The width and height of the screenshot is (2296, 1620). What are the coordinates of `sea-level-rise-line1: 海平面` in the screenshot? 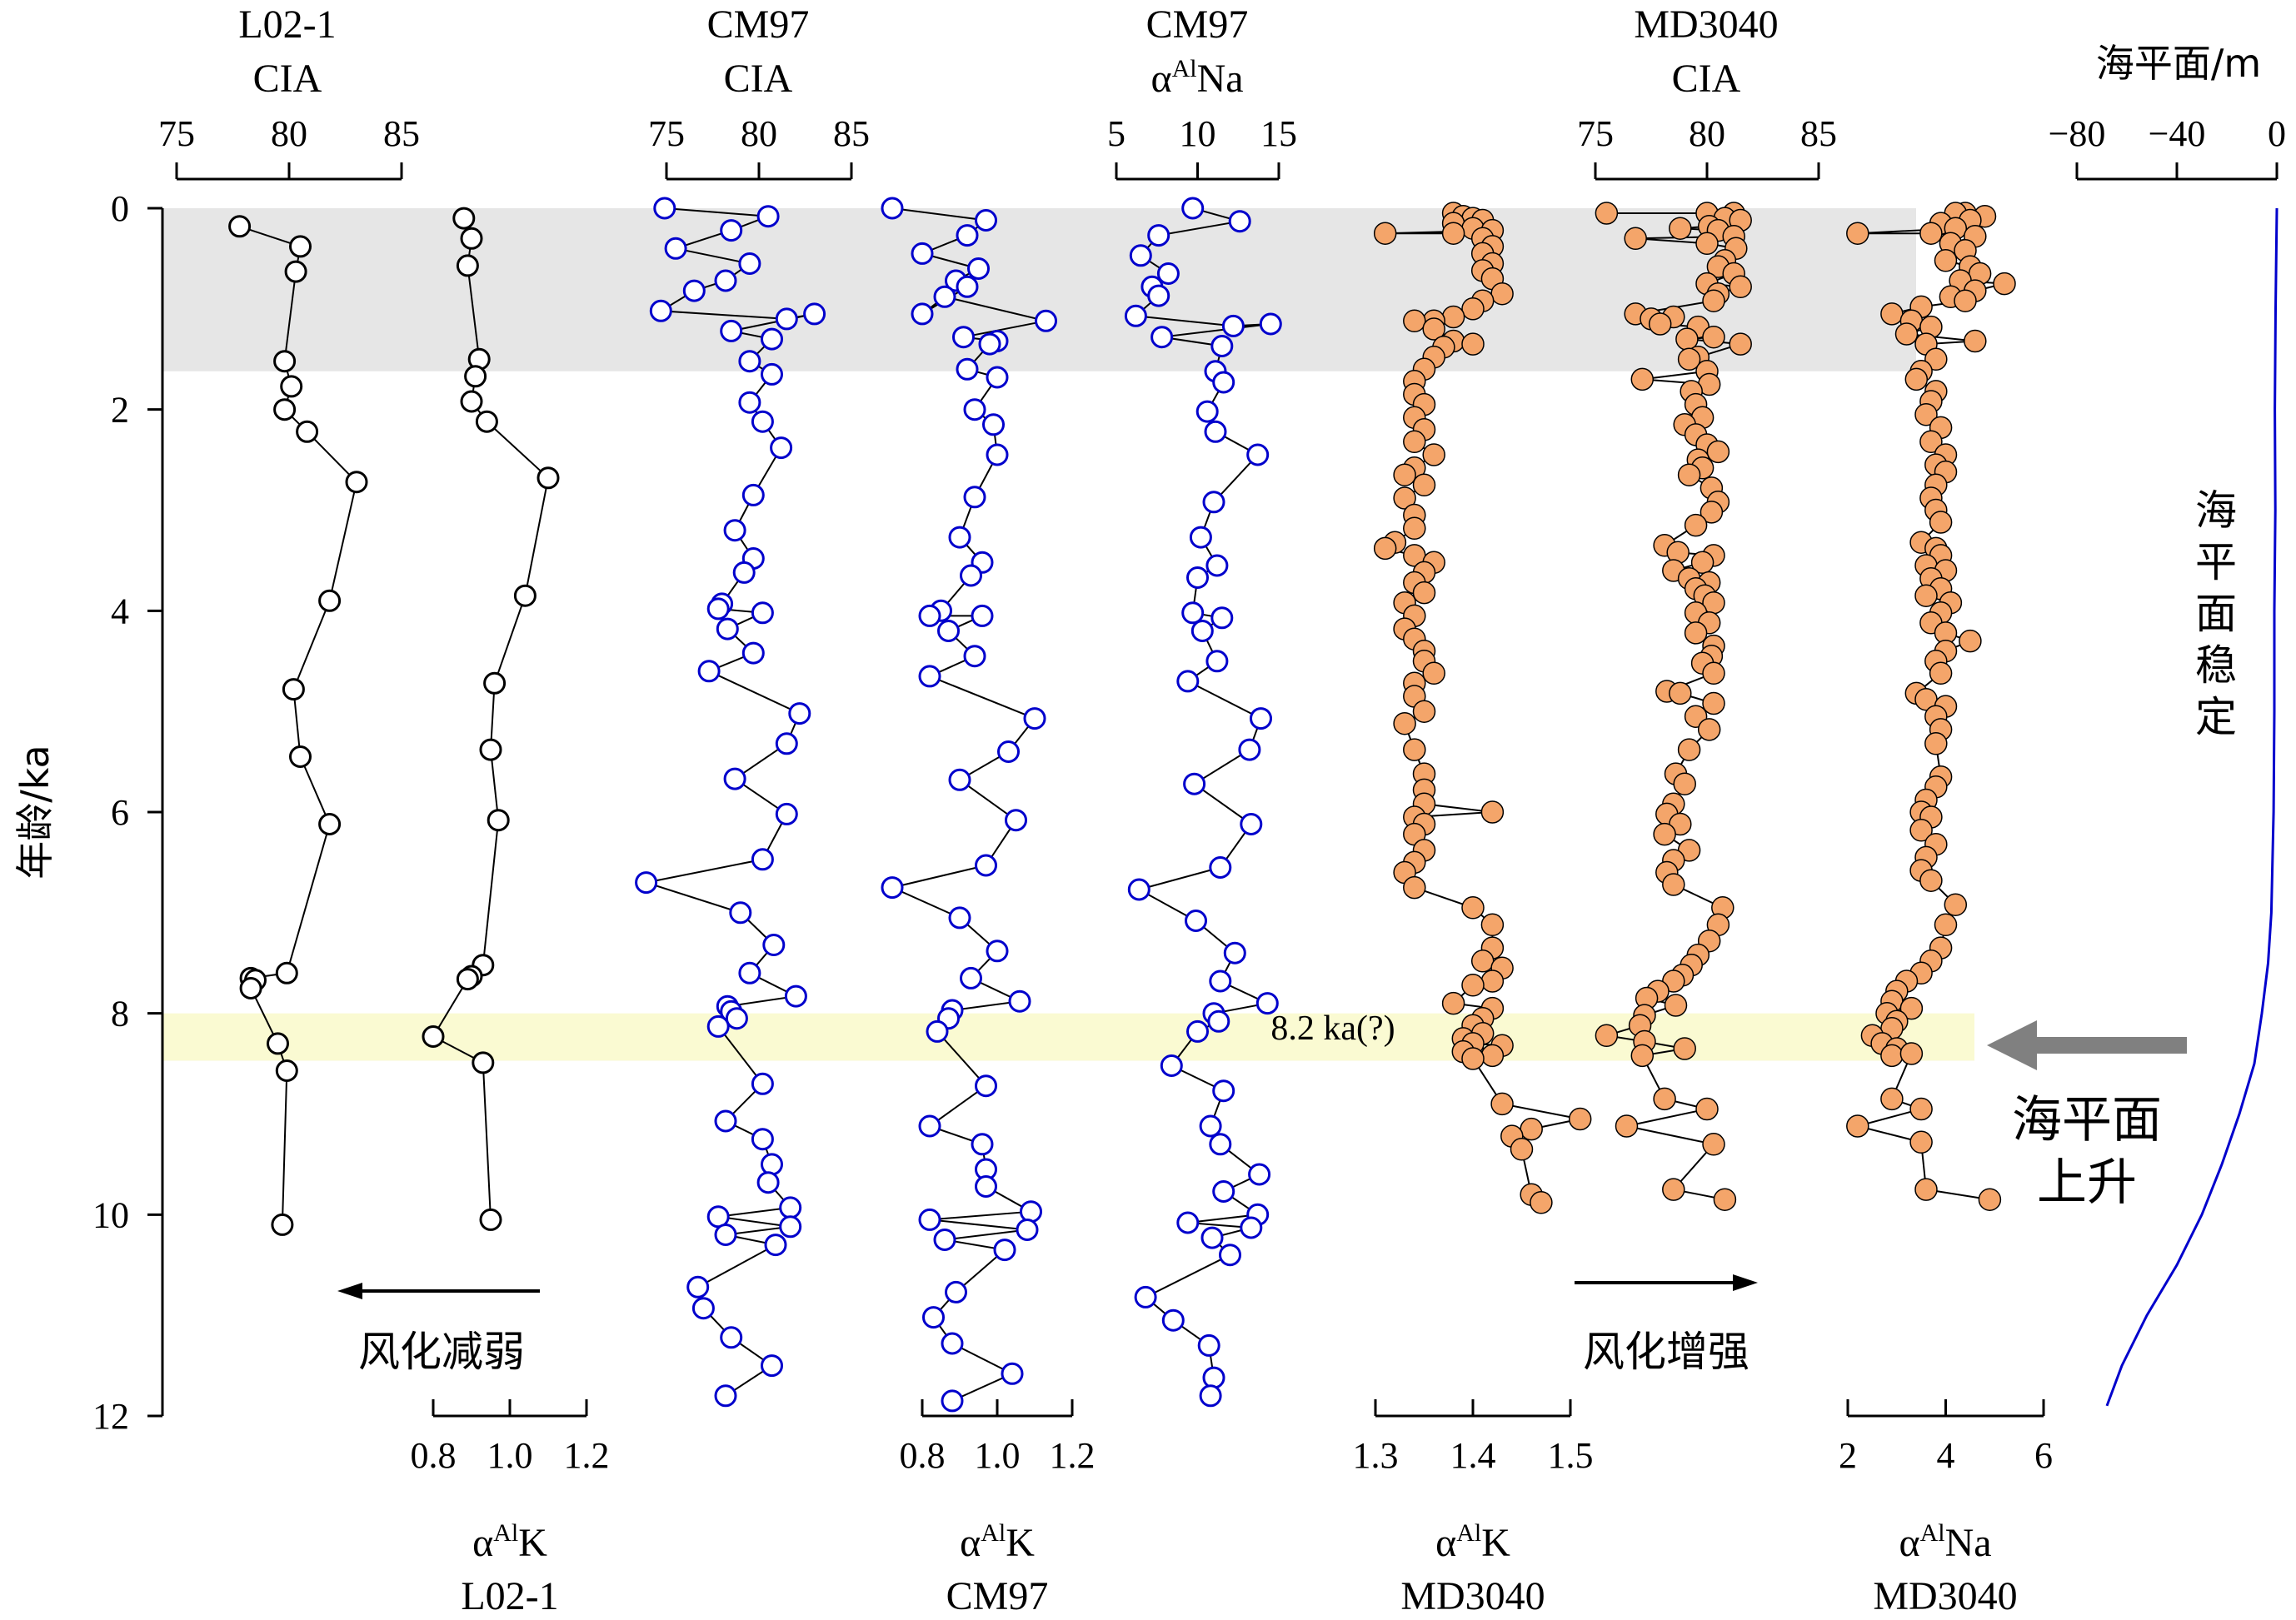 It's located at (2087, 1120).